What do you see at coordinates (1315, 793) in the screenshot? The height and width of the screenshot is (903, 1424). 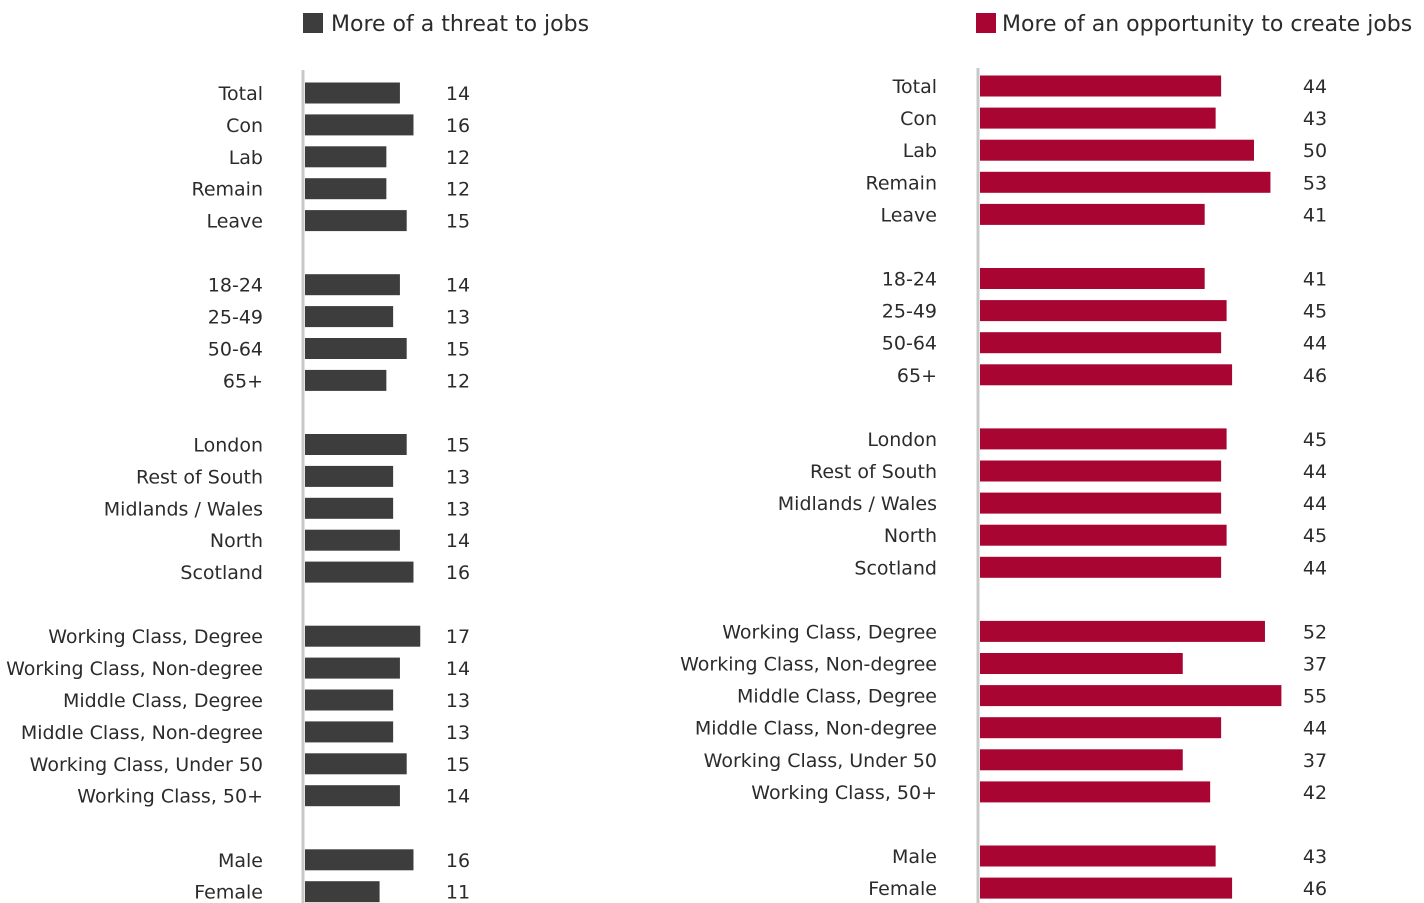 I see `data-label: 42` at bounding box center [1315, 793].